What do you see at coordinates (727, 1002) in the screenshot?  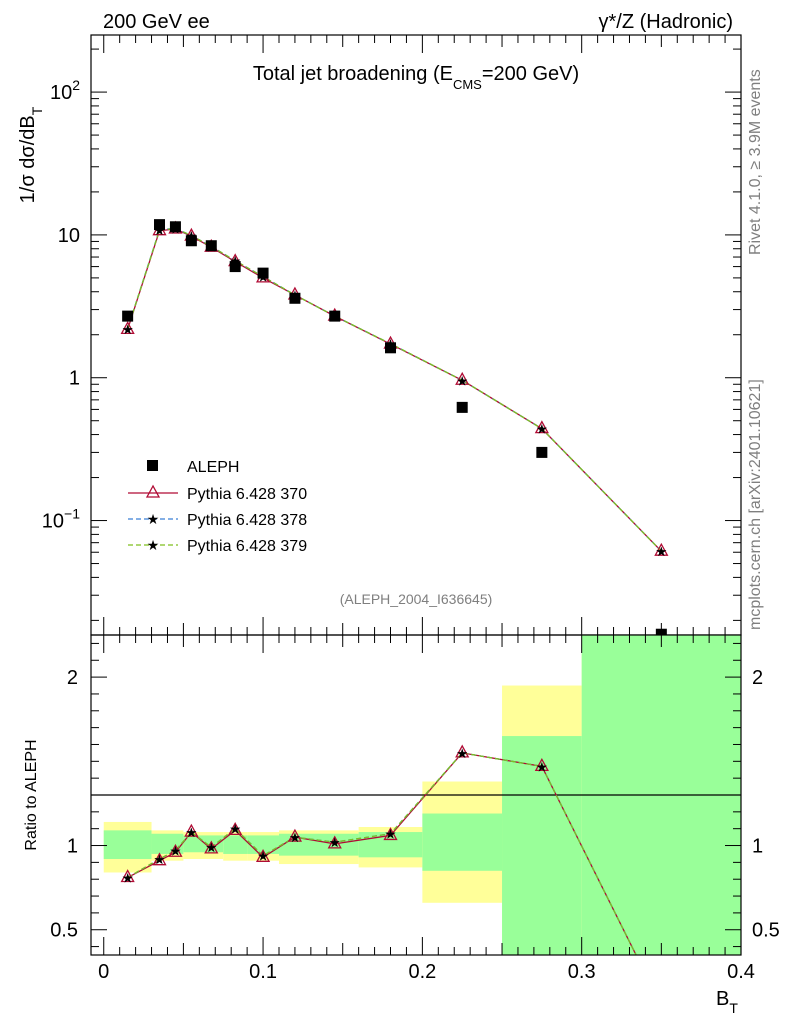 I see `x-axis-label: BT` at bounding box center [727, 1002].